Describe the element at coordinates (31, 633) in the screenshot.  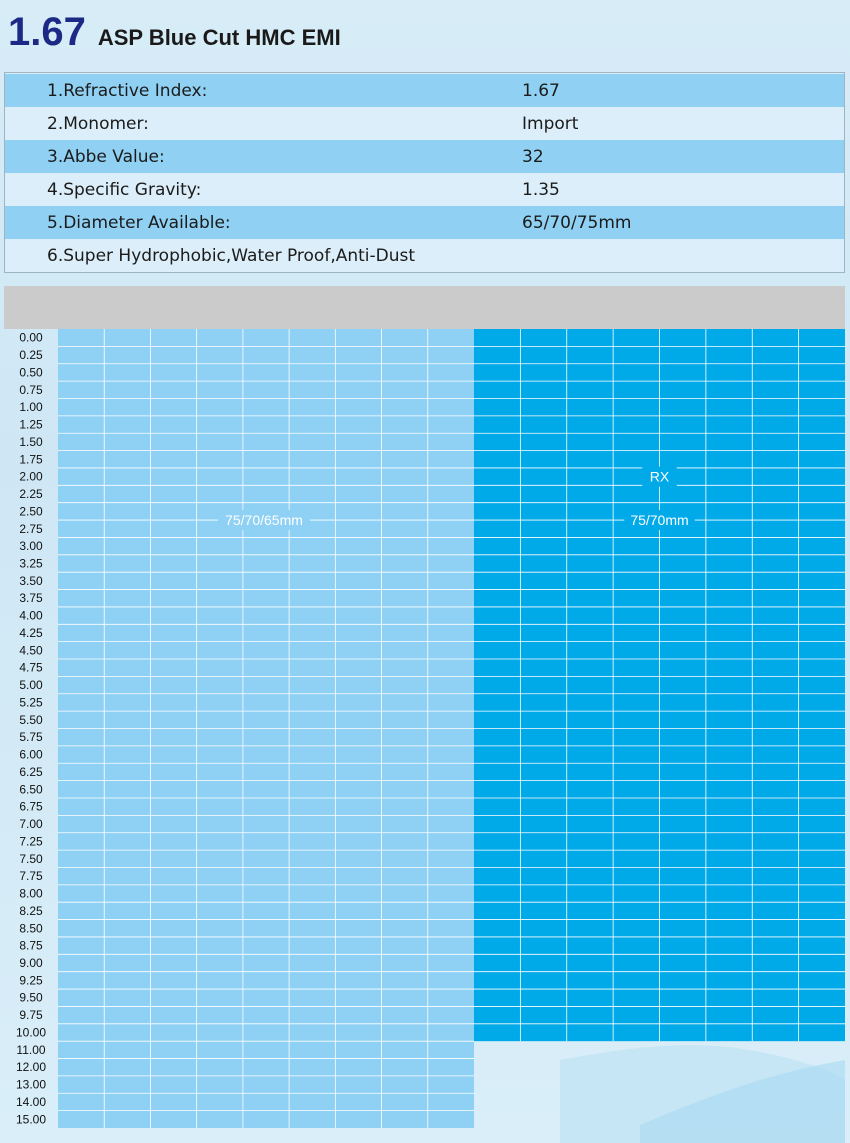
I see `power-row-label: 4.25` at that location.